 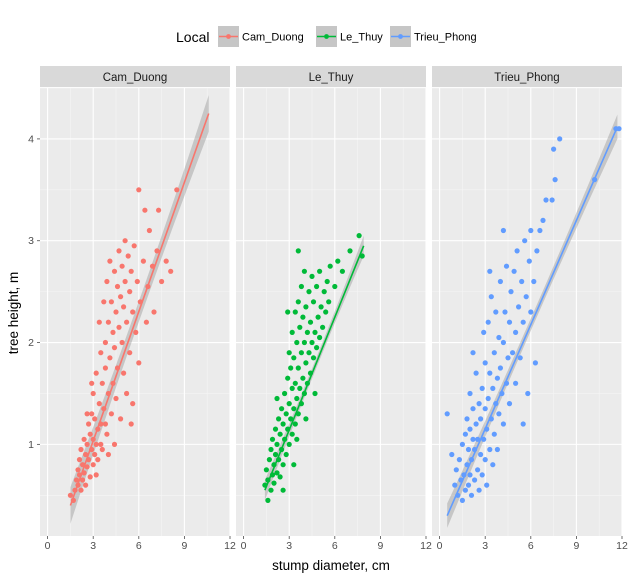 I want to click on x-tick-label: 9, so click(x=576, y=546).